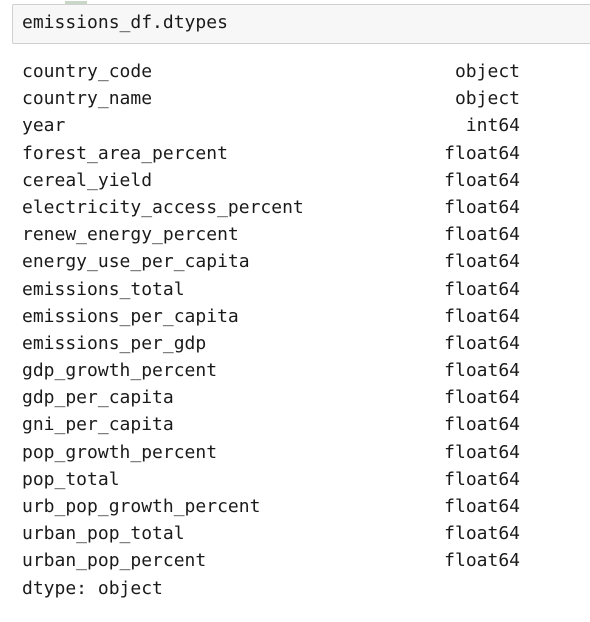  What do you see at coordinates (272, 560) in the screenshot?
I see `dtype-row: urban_pop_percent float64` at bounding box center [272, 560].